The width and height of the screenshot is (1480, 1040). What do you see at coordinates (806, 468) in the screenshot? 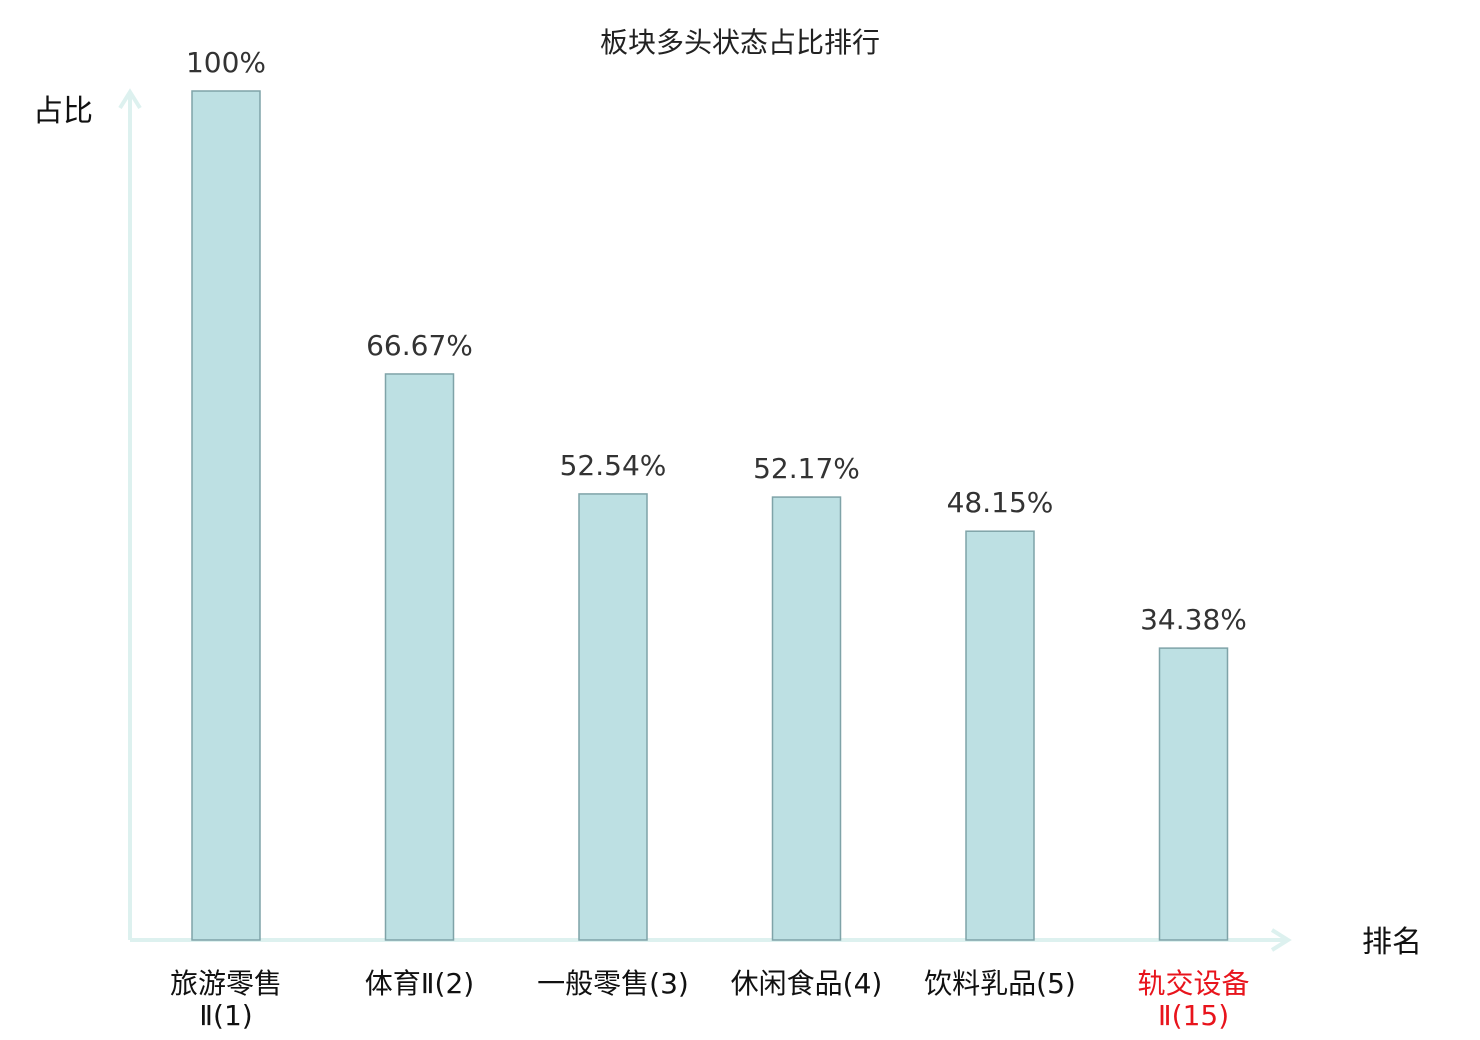
I see `value-label-4: 52.17%` at bounding box center [806, 468].